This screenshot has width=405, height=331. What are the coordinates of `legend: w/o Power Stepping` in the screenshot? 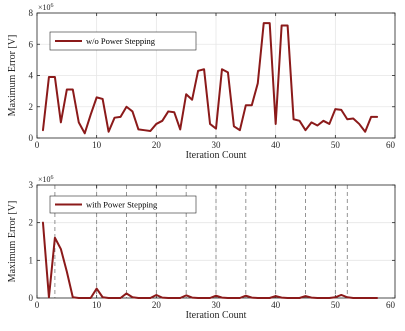 It's located at (123, 41).